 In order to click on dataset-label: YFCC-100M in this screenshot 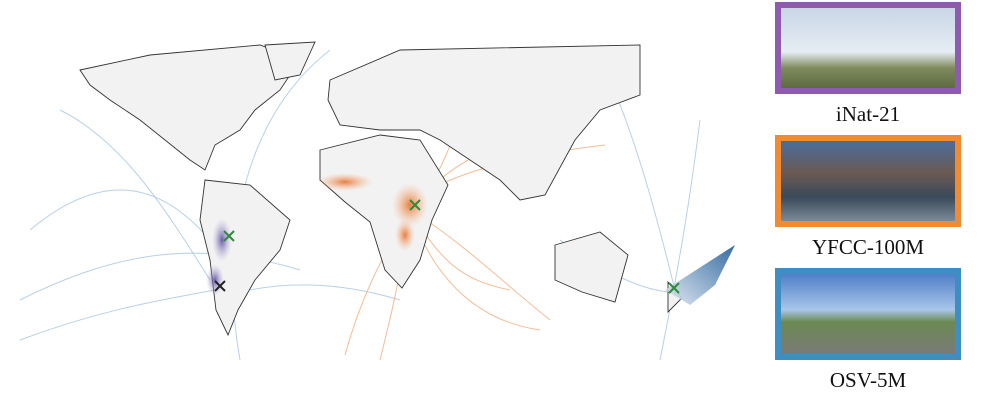, I will do `click(868, 247)`.